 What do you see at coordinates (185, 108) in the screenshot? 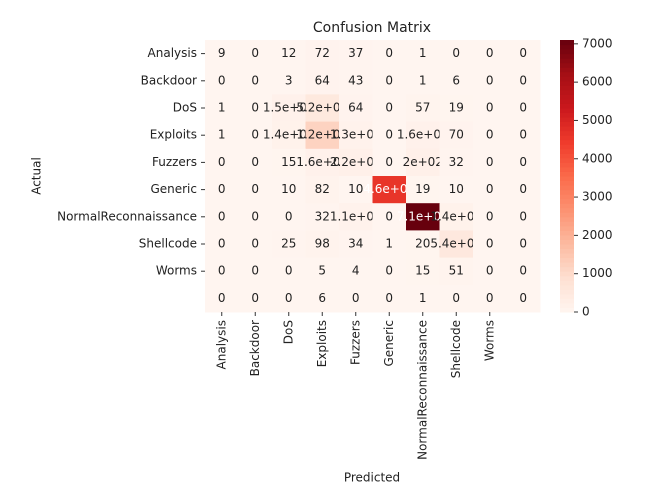
I see `y-tick-label: DoS` at bounding box center [185, 108].